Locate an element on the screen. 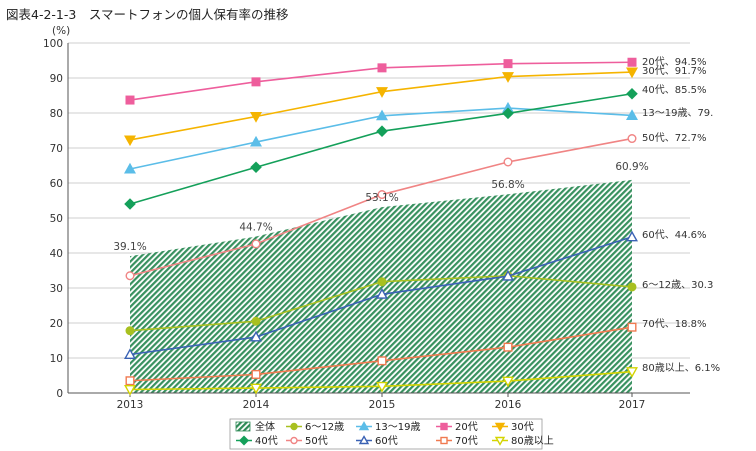 The image size is (756, 451). legend-item: 80歳以上 is located at coordinates (523, 441).